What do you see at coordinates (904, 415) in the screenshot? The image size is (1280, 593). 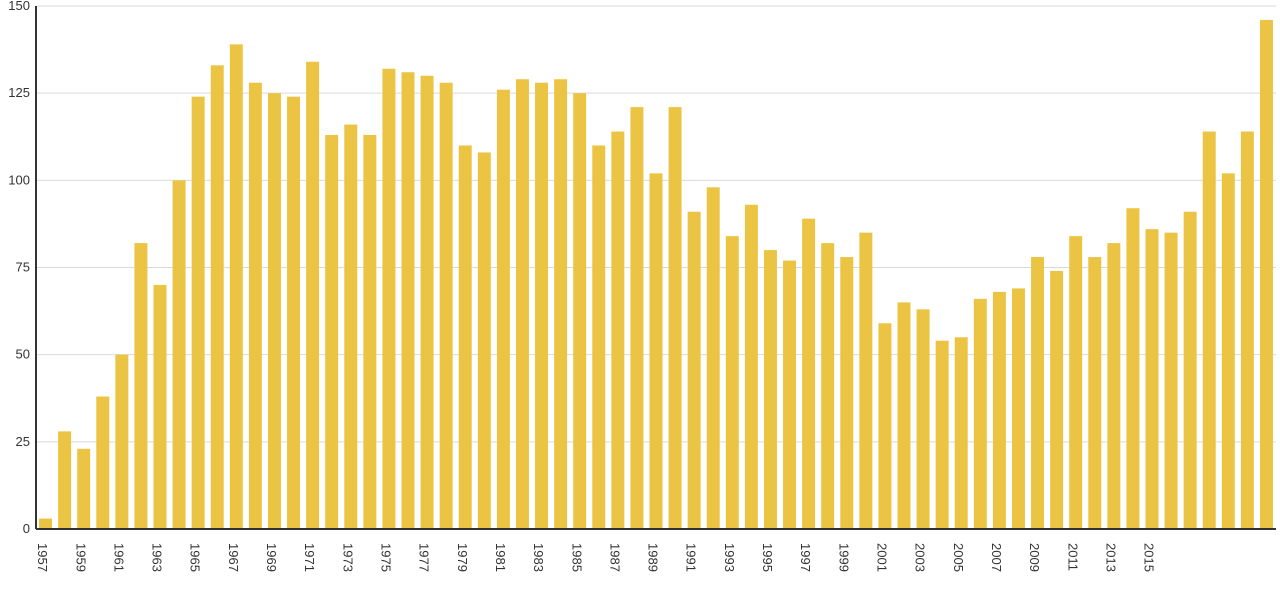 I see `bar-2002` at bounding box center [904, 415].